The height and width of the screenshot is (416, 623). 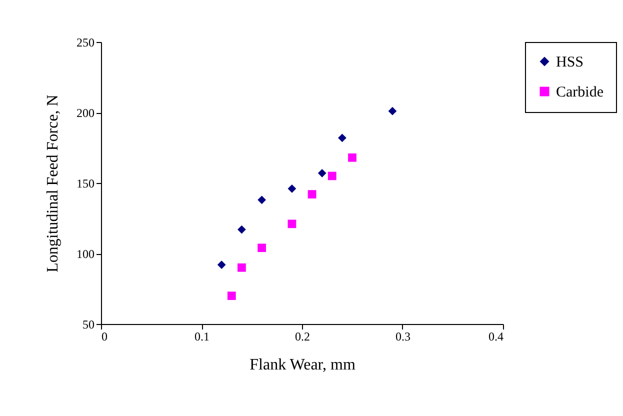 I want to click on y-axis-title: Longitudinal Feed Force, N, so click(x=53, y=183).